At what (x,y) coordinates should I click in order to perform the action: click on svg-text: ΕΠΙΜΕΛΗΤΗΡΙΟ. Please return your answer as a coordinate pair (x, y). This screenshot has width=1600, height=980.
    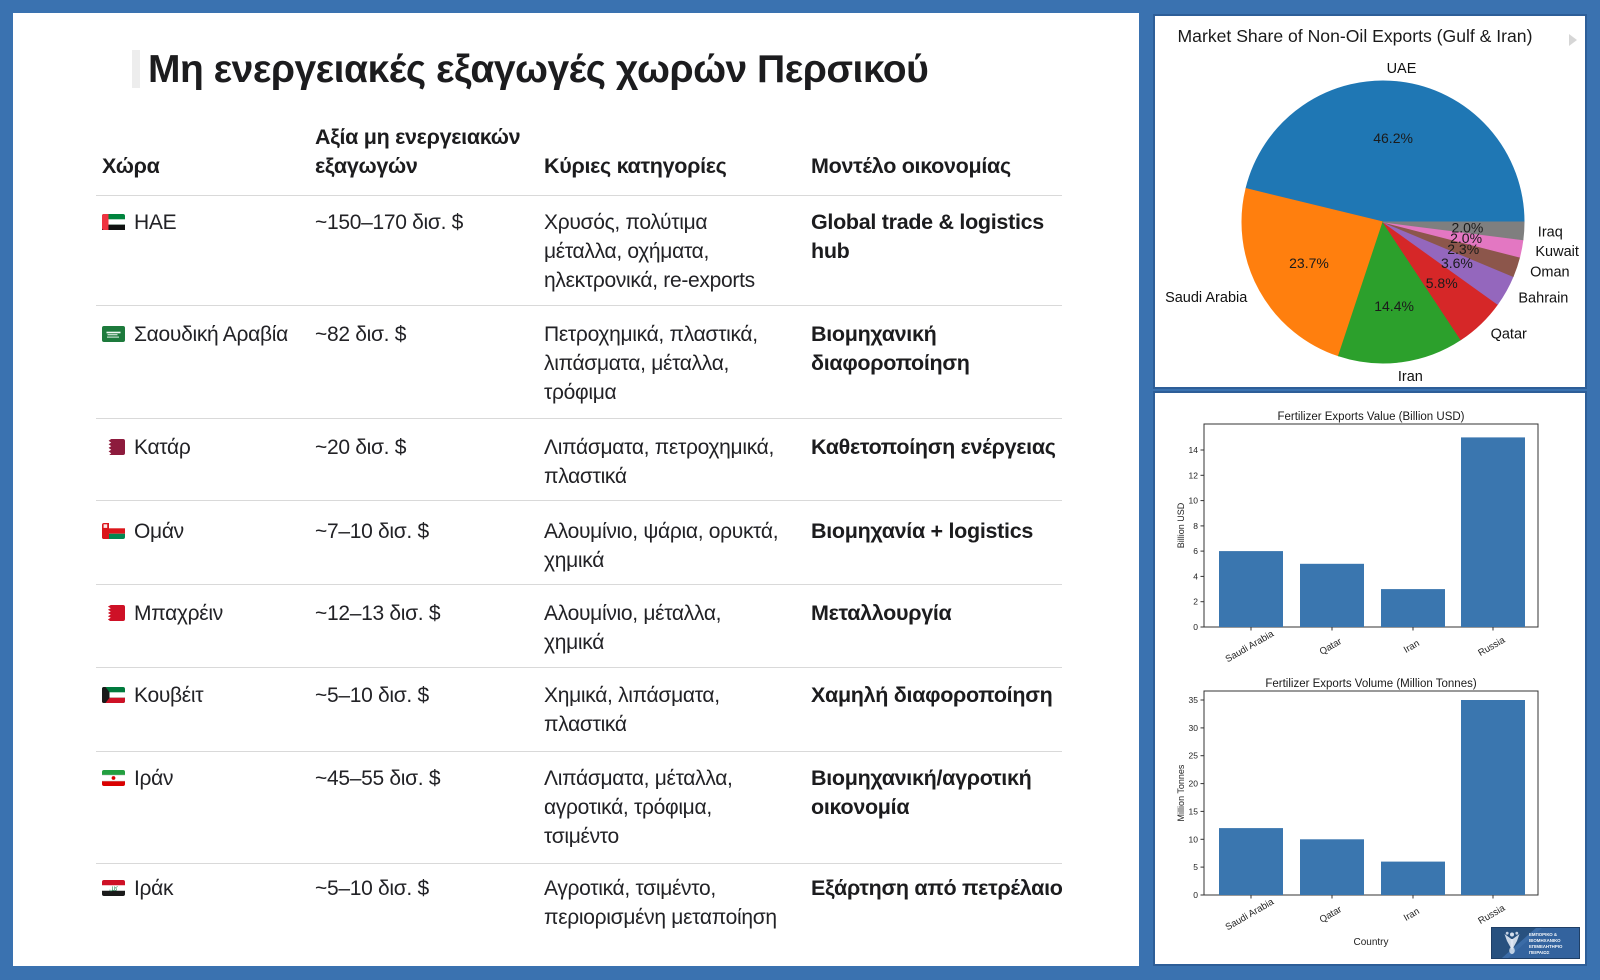
    Looking at the image, I should click on (1546, 946).